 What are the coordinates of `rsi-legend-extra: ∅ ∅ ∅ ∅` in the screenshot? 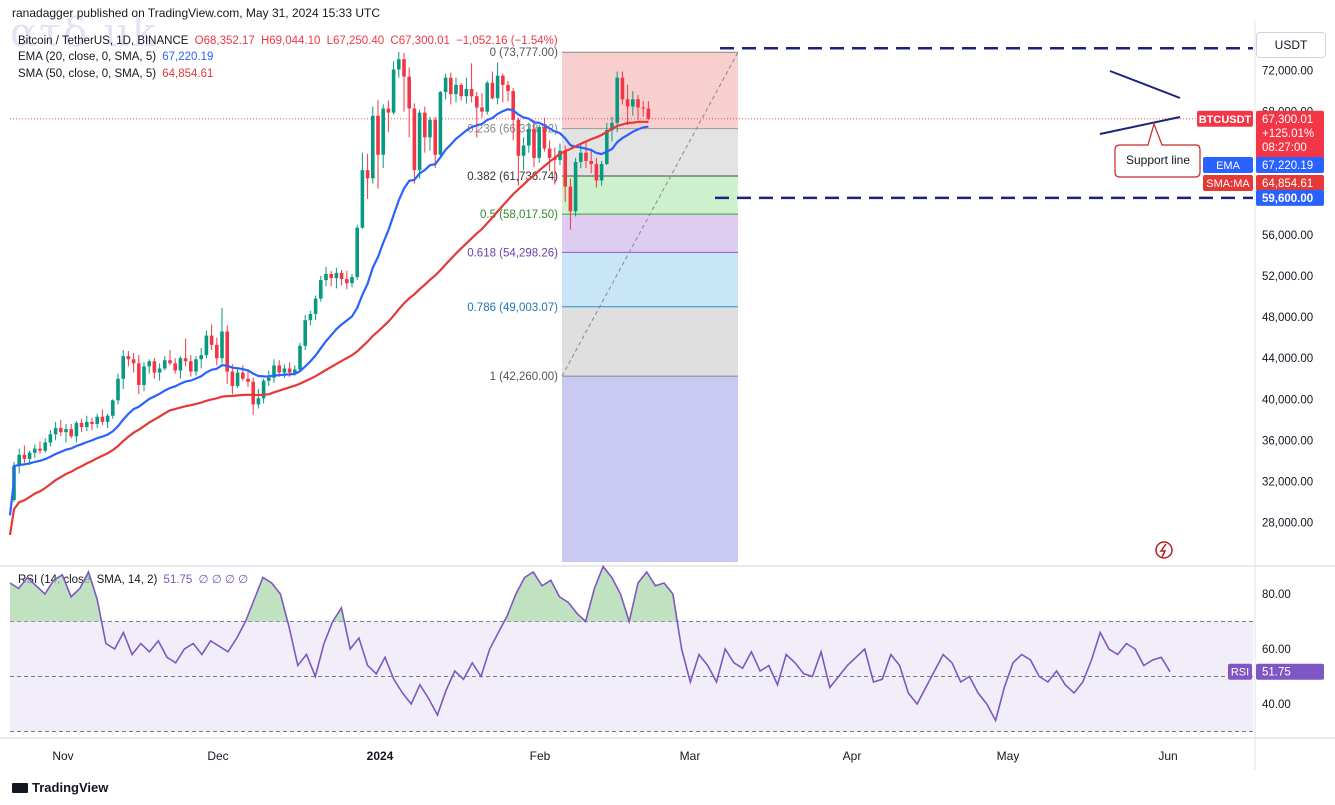 It's located at (223, 580).